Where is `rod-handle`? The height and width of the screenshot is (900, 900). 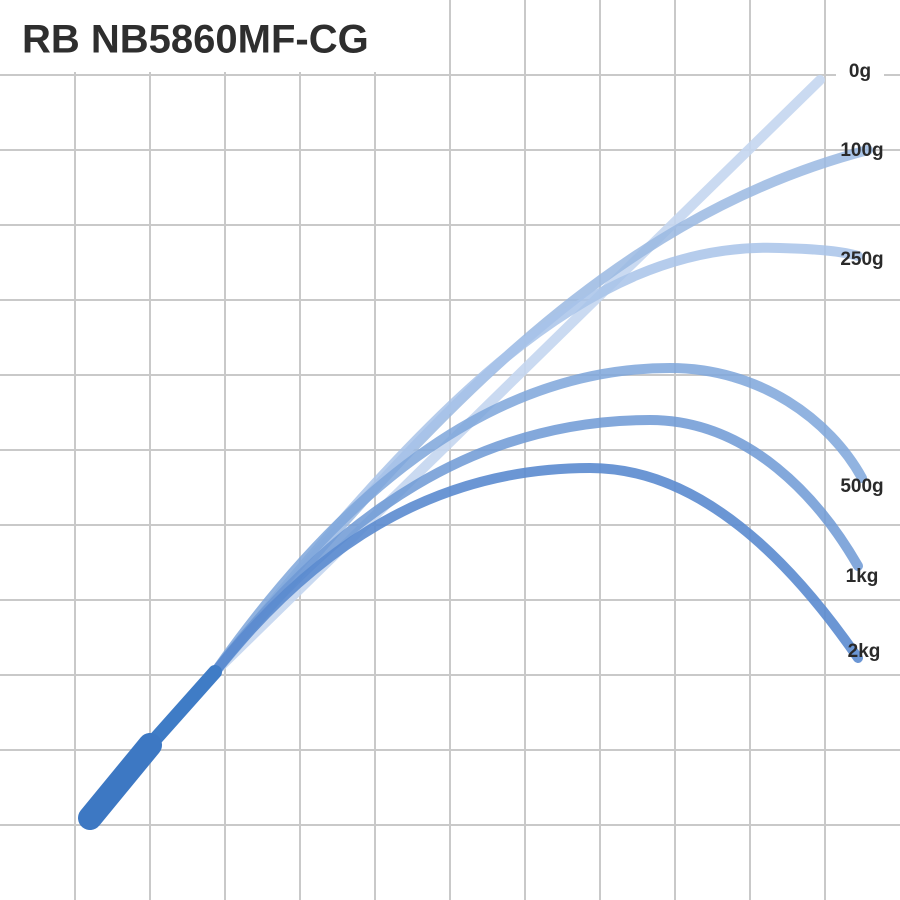
rod-handle is located at coordinates (120, 781).